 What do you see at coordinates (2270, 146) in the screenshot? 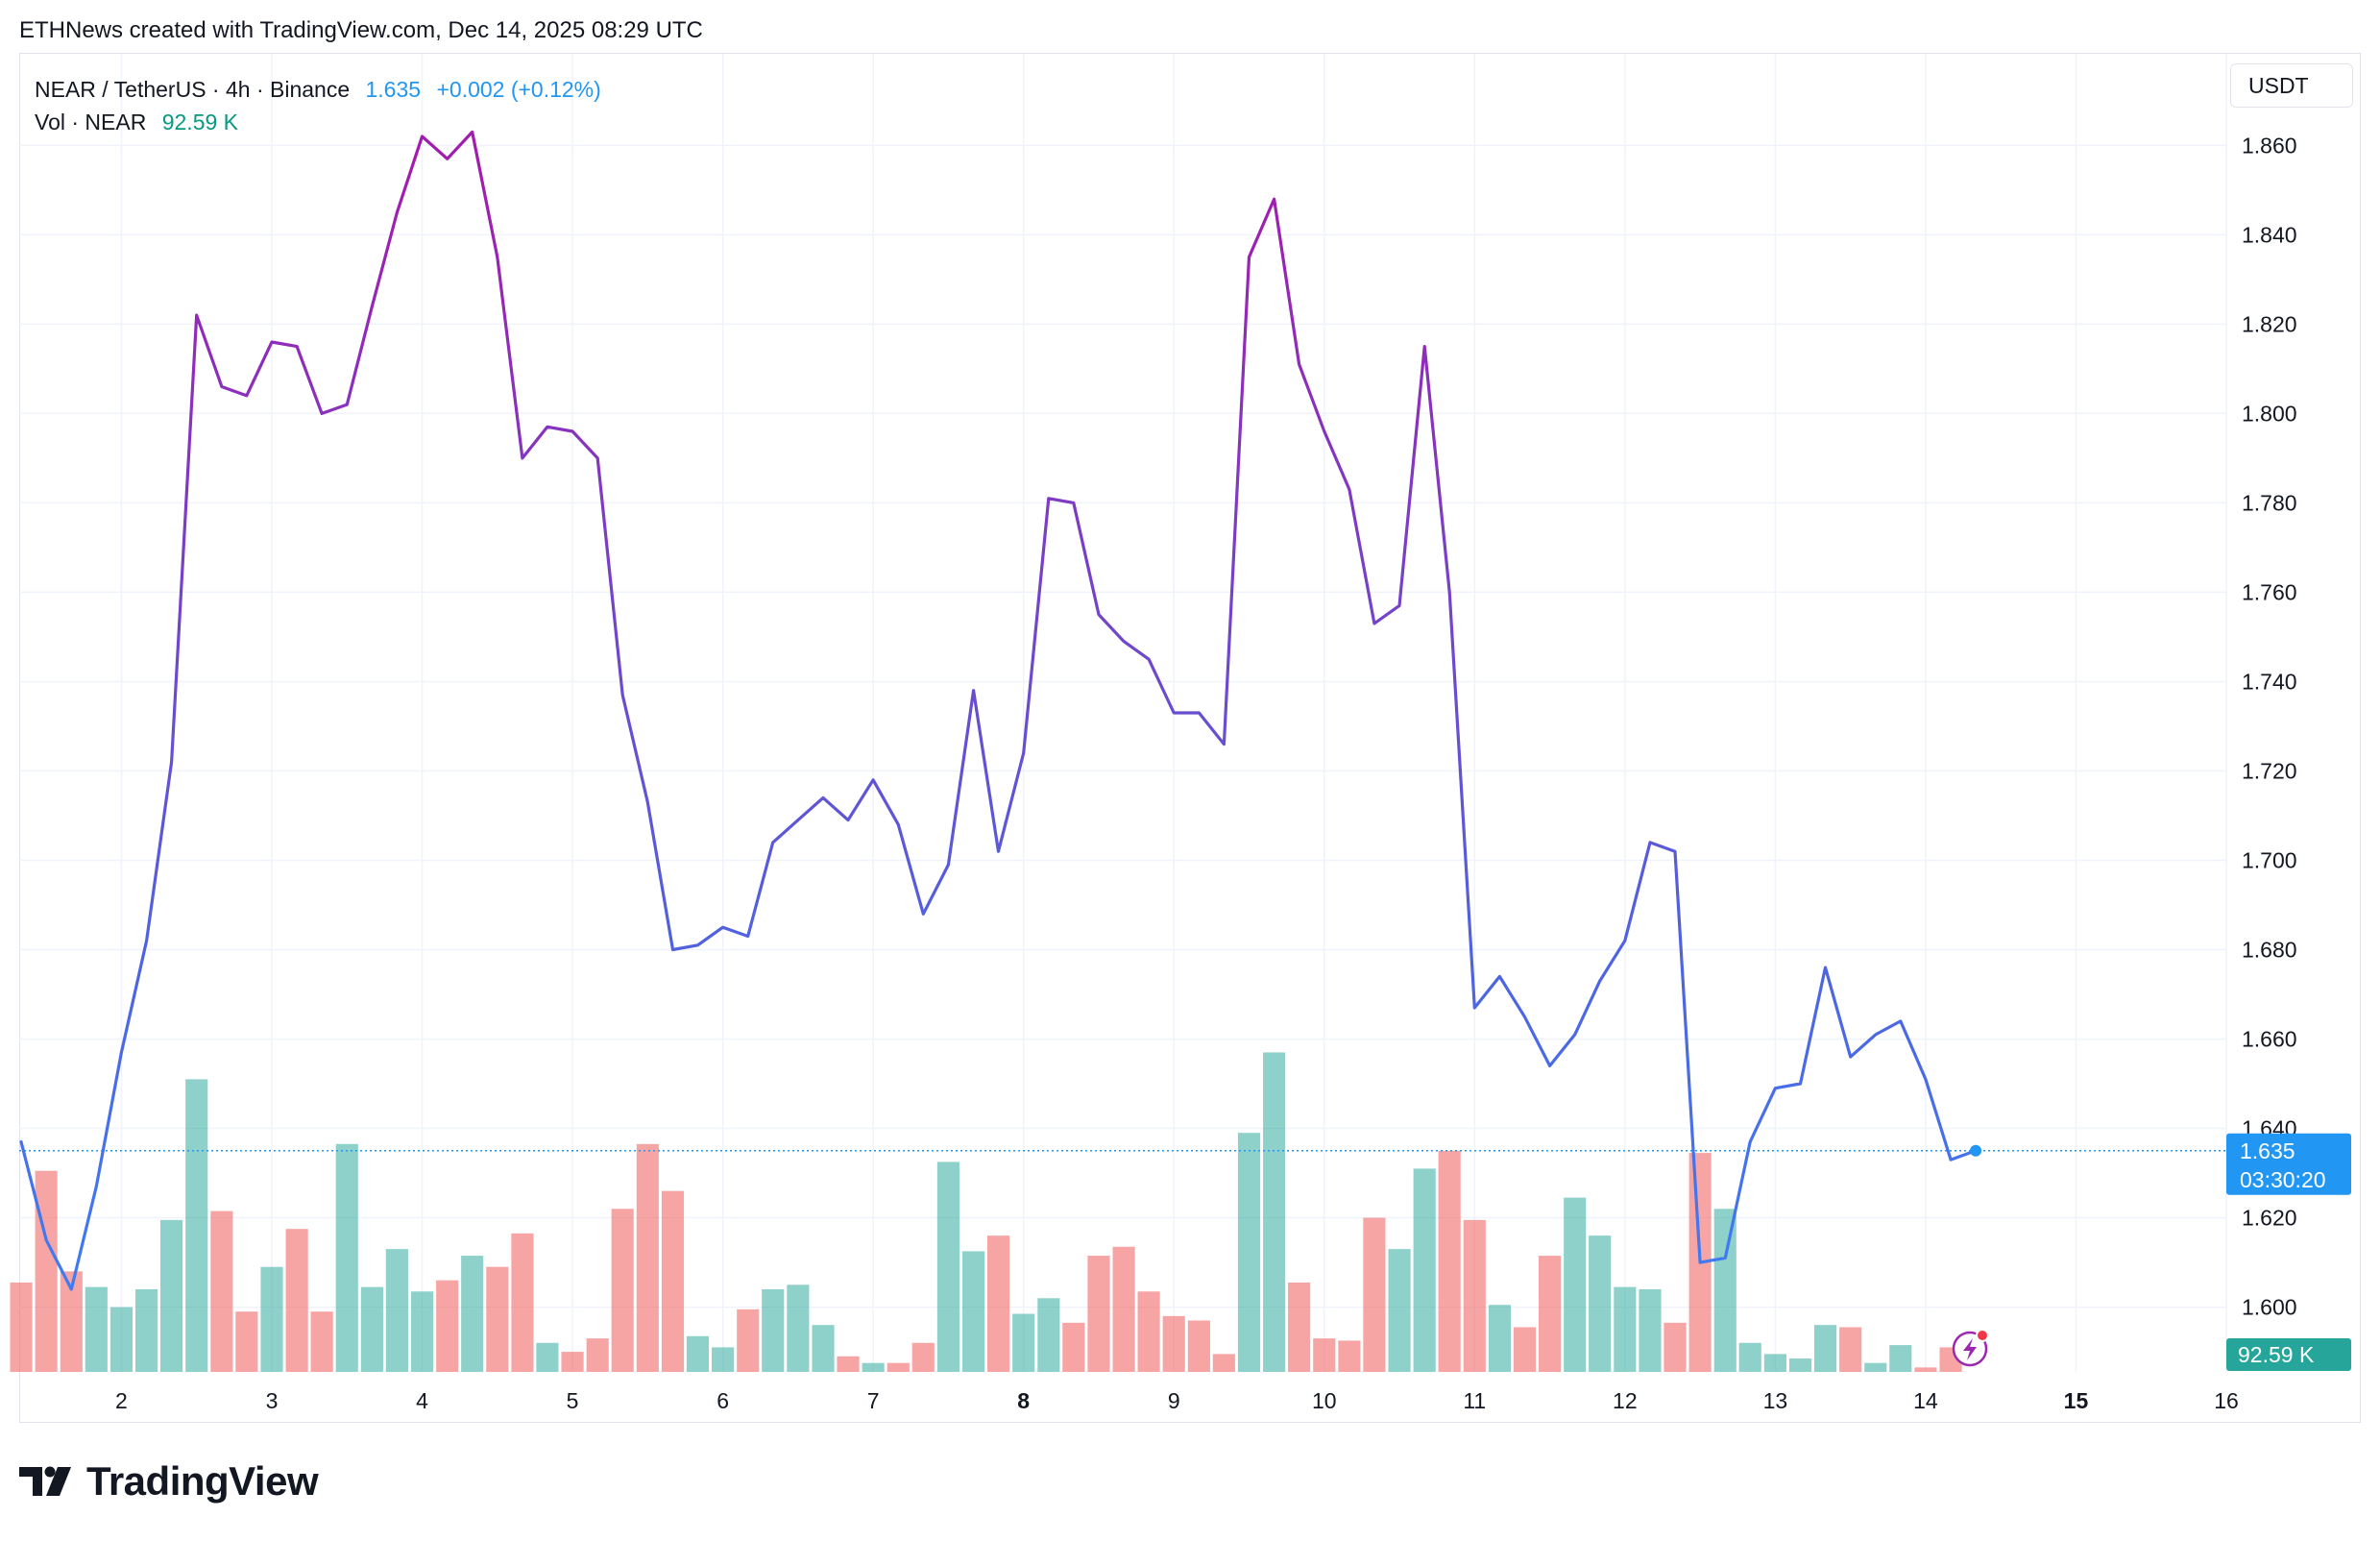
I see `y-tick-label: 1.860` at bounding box center [2270, 146].